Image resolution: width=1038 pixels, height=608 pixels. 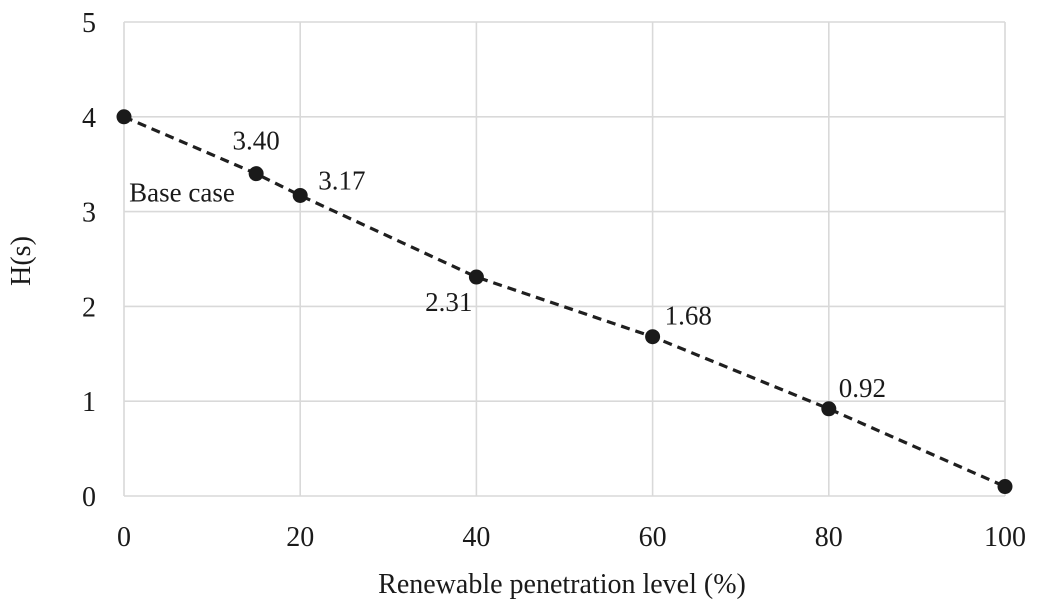 I want to click on x-tick-label: 100, so click(x=1005, y=537).